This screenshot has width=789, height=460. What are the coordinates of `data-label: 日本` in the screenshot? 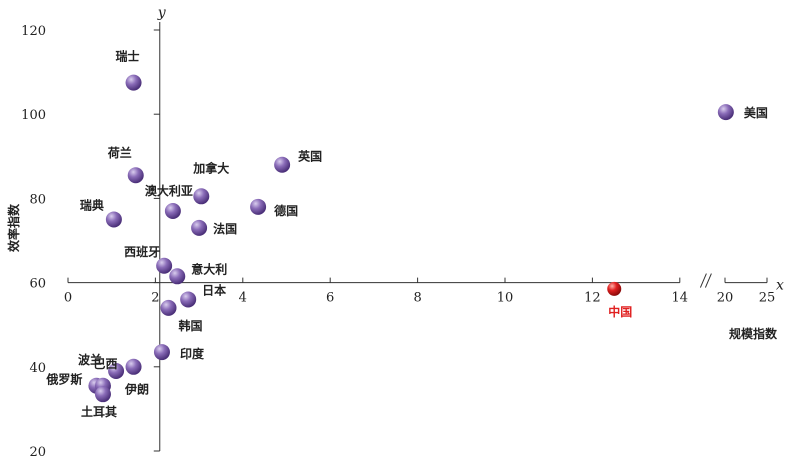 It's located at (214, 289).